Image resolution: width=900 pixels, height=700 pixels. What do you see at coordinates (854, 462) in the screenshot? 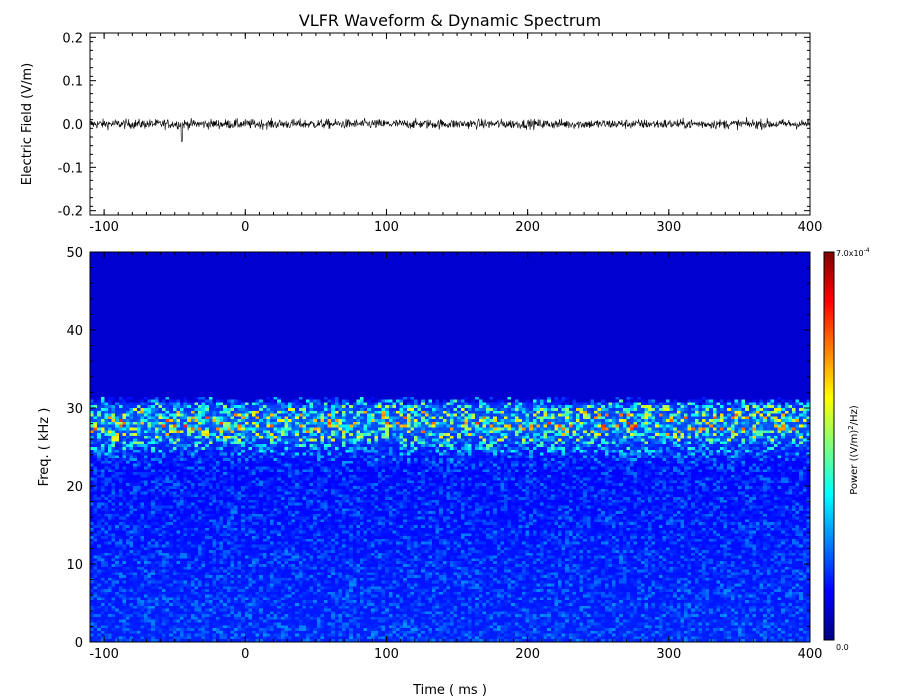
I see `colorbar-label-base: Power ((V/m)` at bounding box center [854, 462].